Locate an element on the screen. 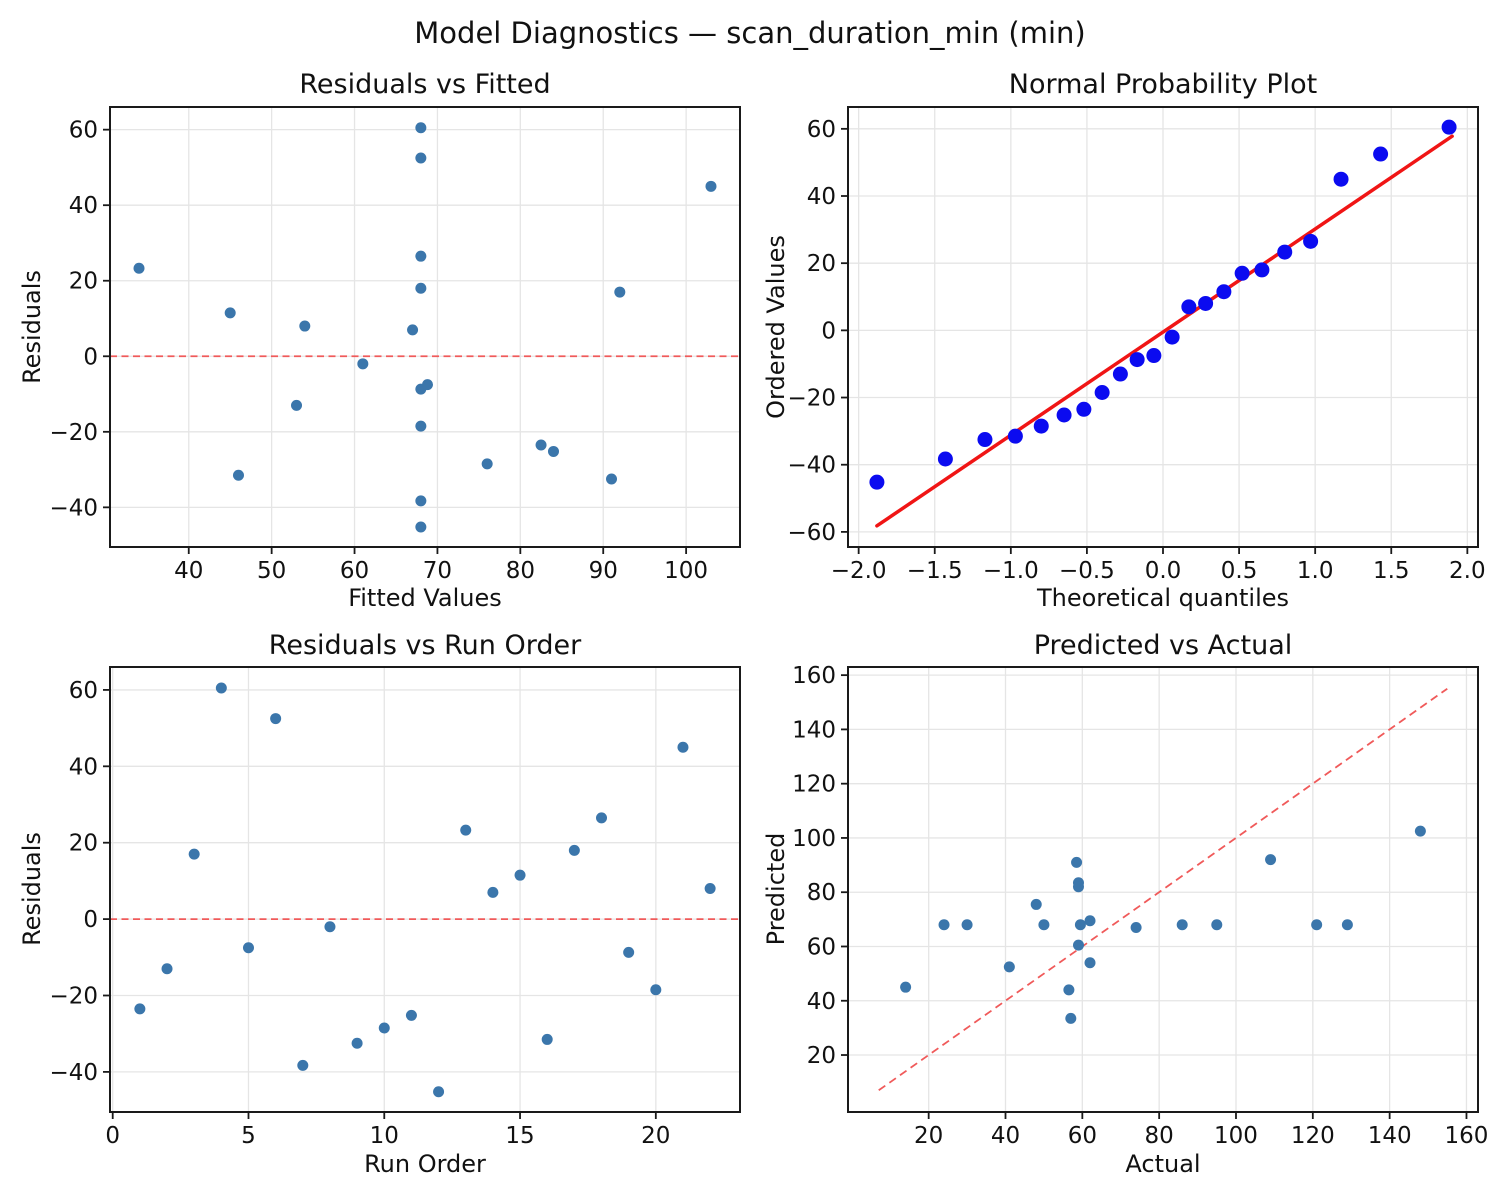  residuals-vs-fitted-title: Residuals vs Fitted is located at coordinates (424, 84).